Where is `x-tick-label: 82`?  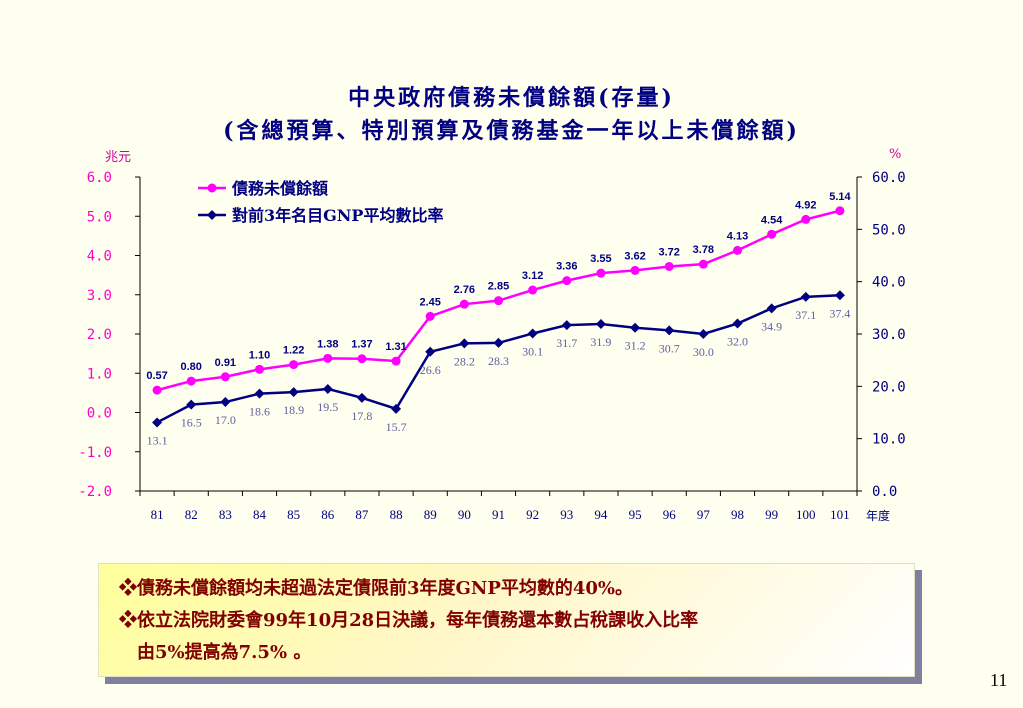 x-tick-label: 82 is located at coordinates (191, 514).